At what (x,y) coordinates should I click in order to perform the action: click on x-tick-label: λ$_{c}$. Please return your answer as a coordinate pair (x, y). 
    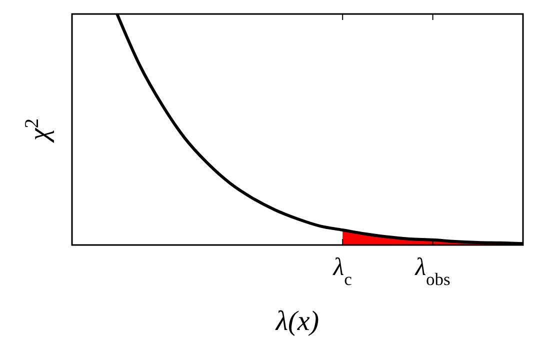
    Looking at the image, I should click on (342, 271).